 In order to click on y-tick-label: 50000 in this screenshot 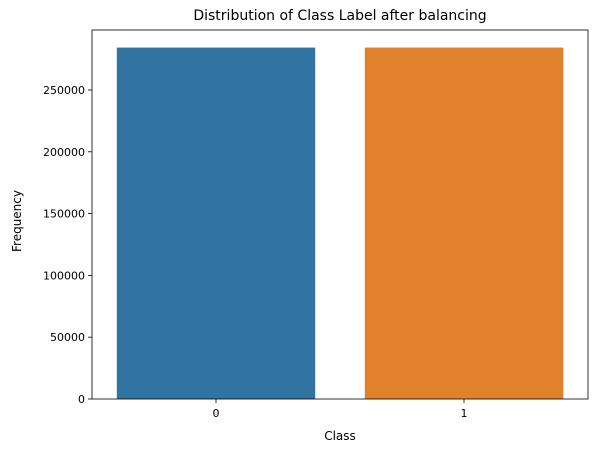, I will do `click(67, 337)`.